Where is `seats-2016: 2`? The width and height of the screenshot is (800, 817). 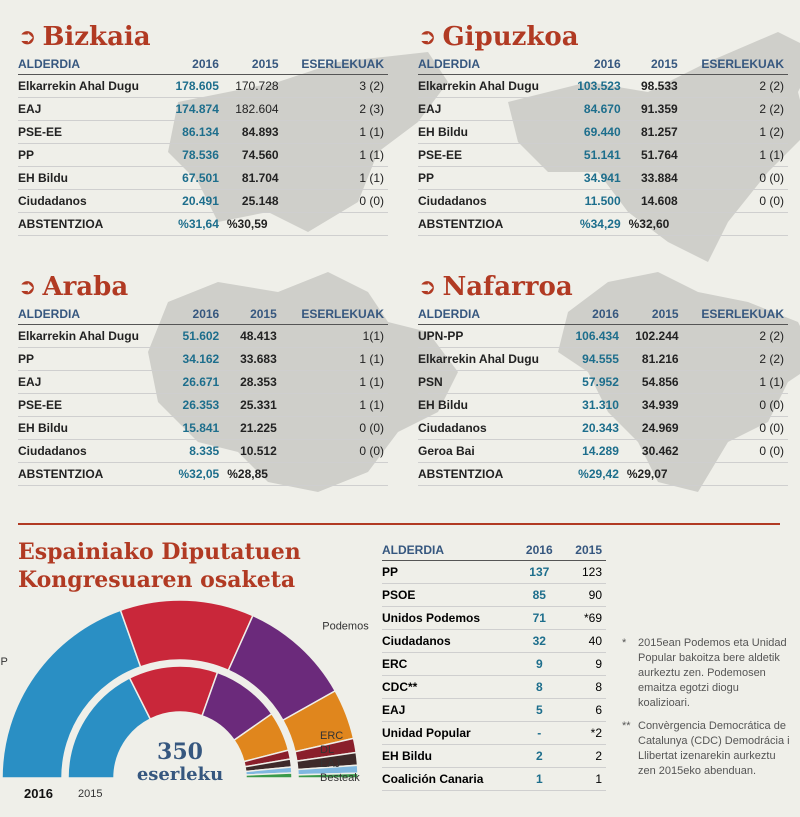 seats-2016: 2 is located at coordinates (539, 756).